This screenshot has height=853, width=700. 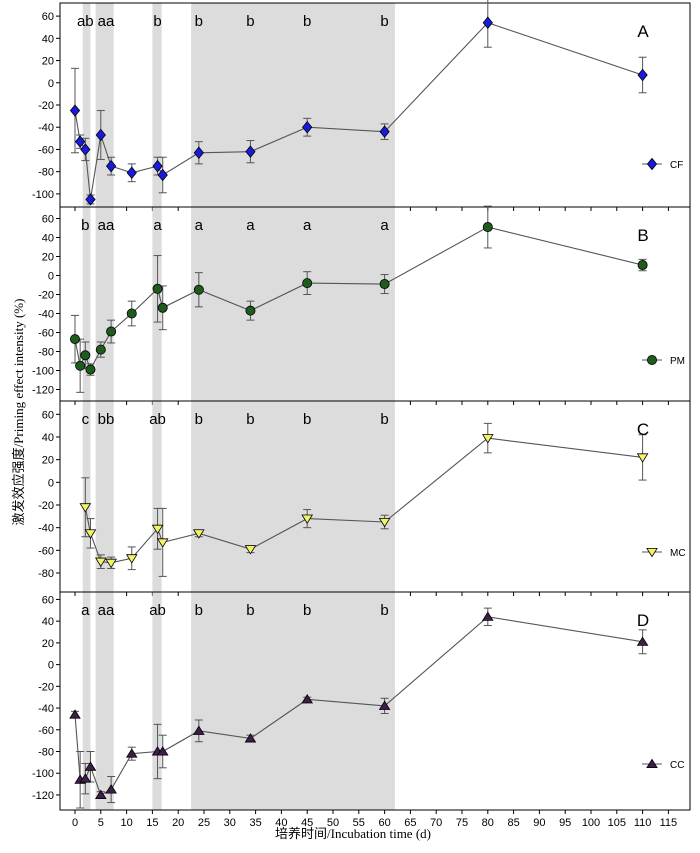 What do you see at coordinates (48, 220) in the screenshot?
I see `panel-b-ytick-label: 60` at bounding box center [48, 220].